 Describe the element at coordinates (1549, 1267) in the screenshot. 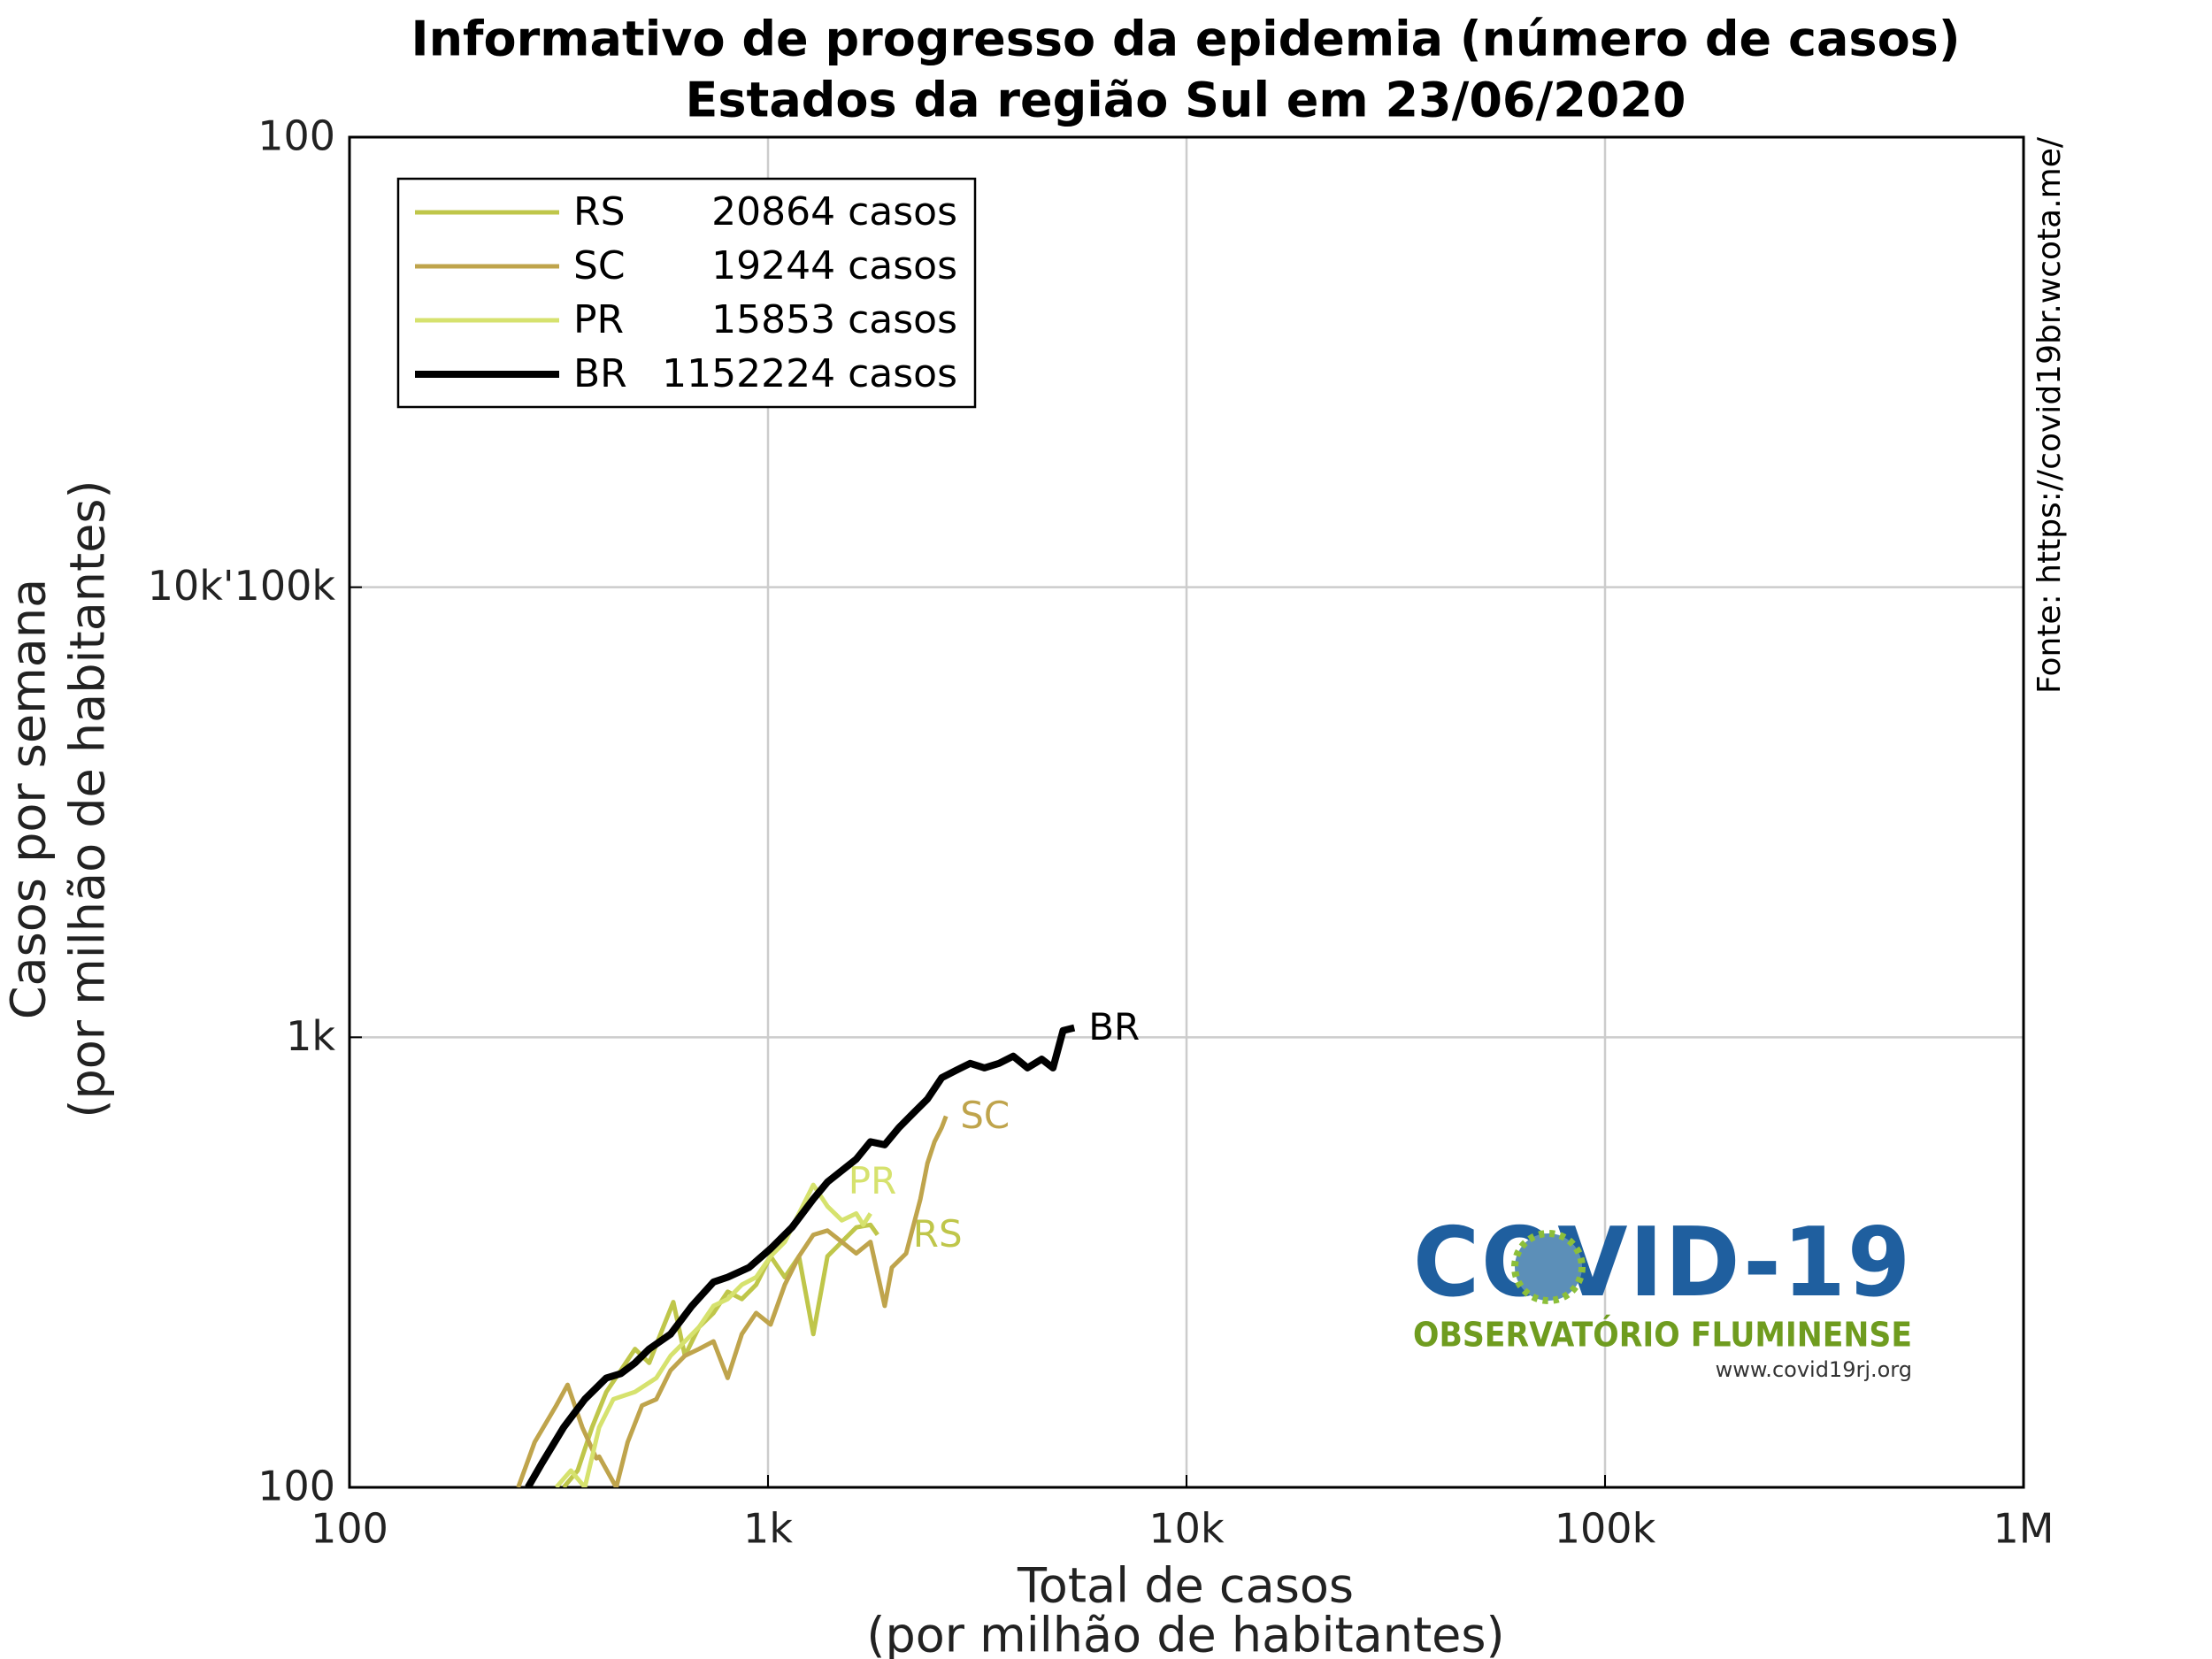

I see `logo-virus` at that location.